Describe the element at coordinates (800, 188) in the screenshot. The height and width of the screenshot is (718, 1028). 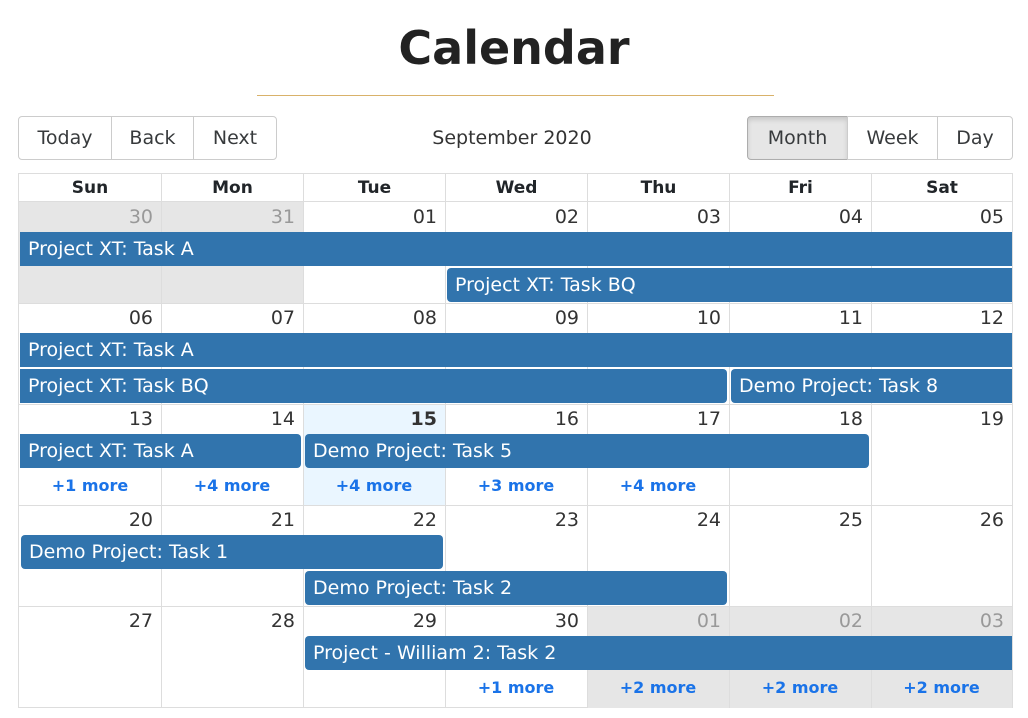
I see `weekday-header-fri: Fri` at that location.